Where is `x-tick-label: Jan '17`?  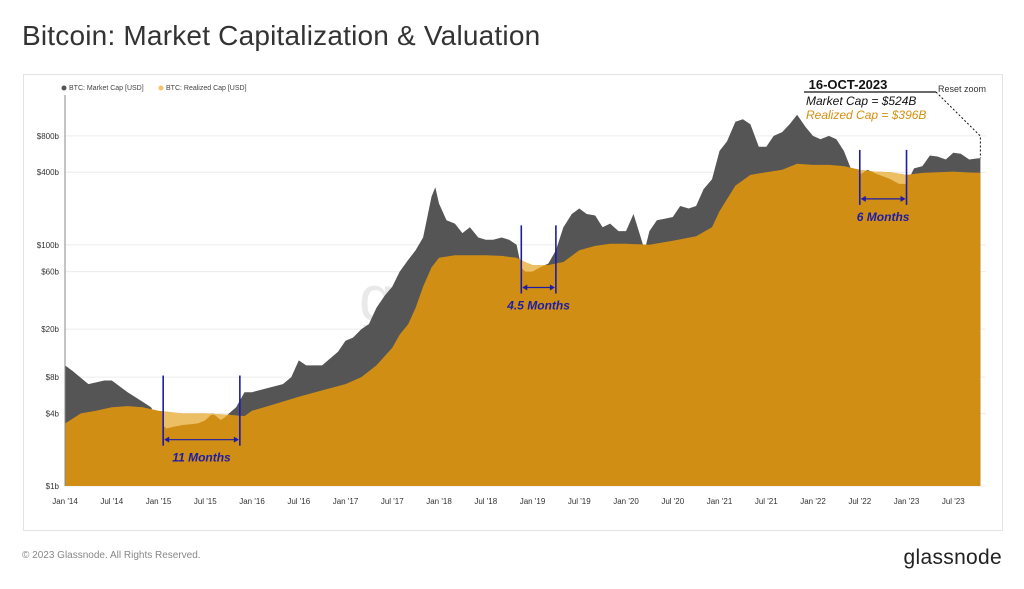
x-tick-label: Jan '17 is located at coordinates (346, 501).